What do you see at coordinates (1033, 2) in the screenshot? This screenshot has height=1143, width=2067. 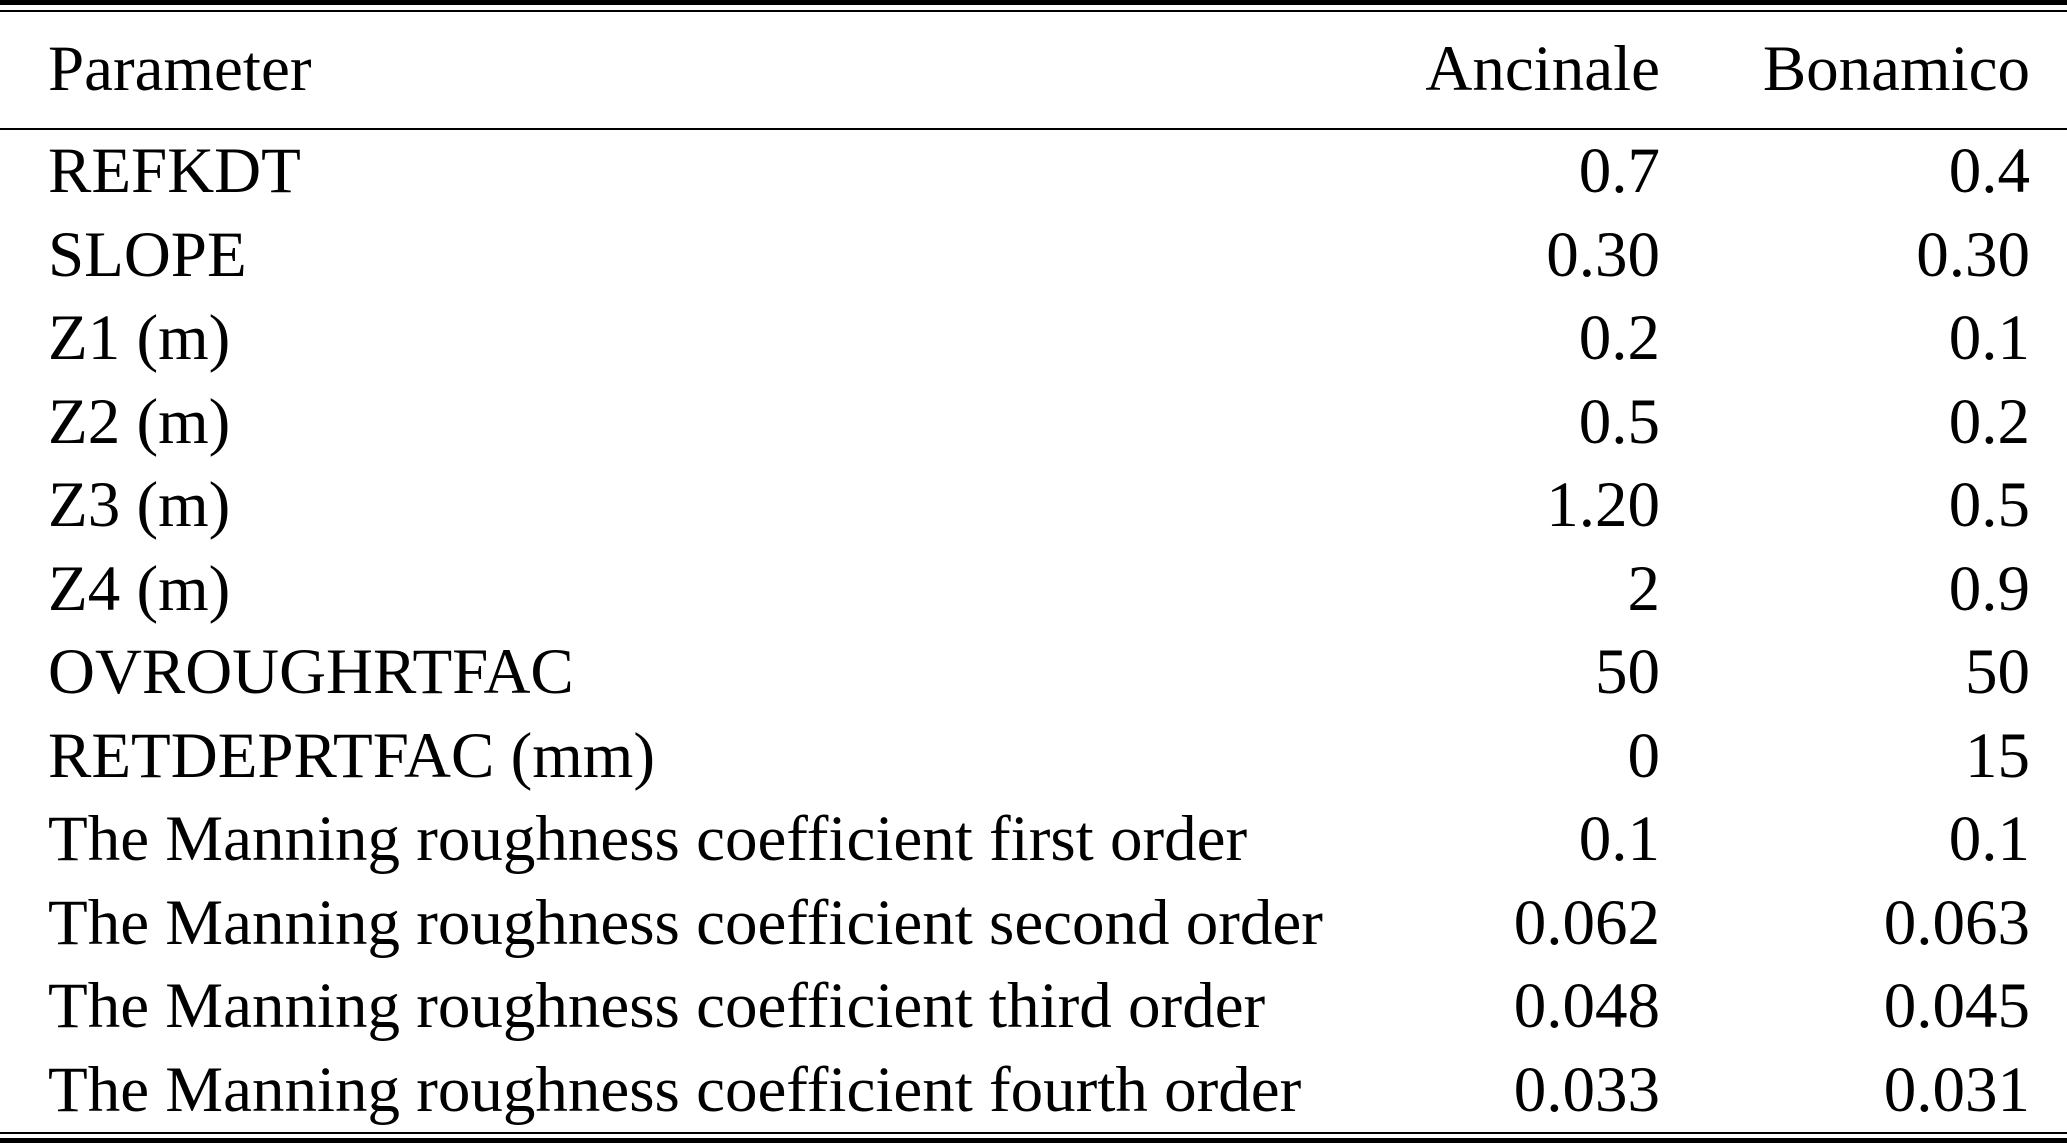 I see `table-top-rule-outer` at bounding box center [1033, 2].